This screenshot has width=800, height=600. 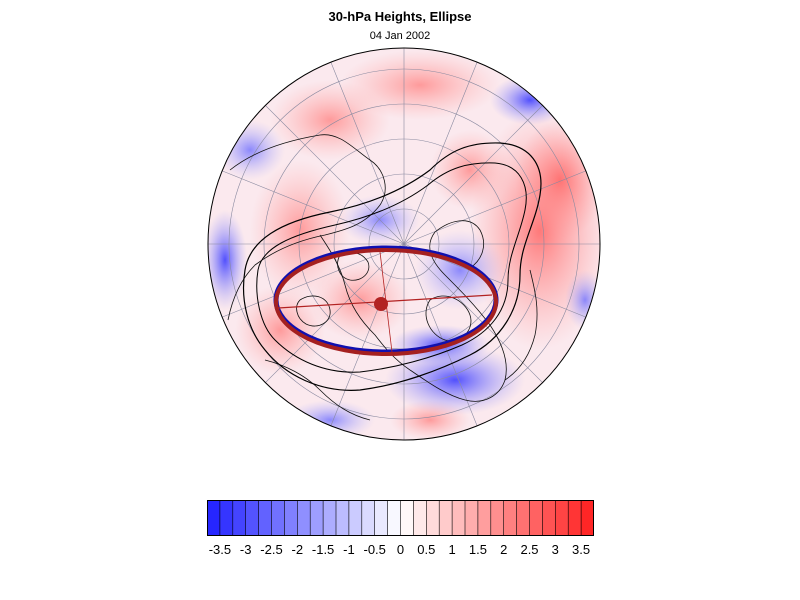 I want to click on chart-title: 30-hPa Heights, Ellipse, so click(x=400, y=16).